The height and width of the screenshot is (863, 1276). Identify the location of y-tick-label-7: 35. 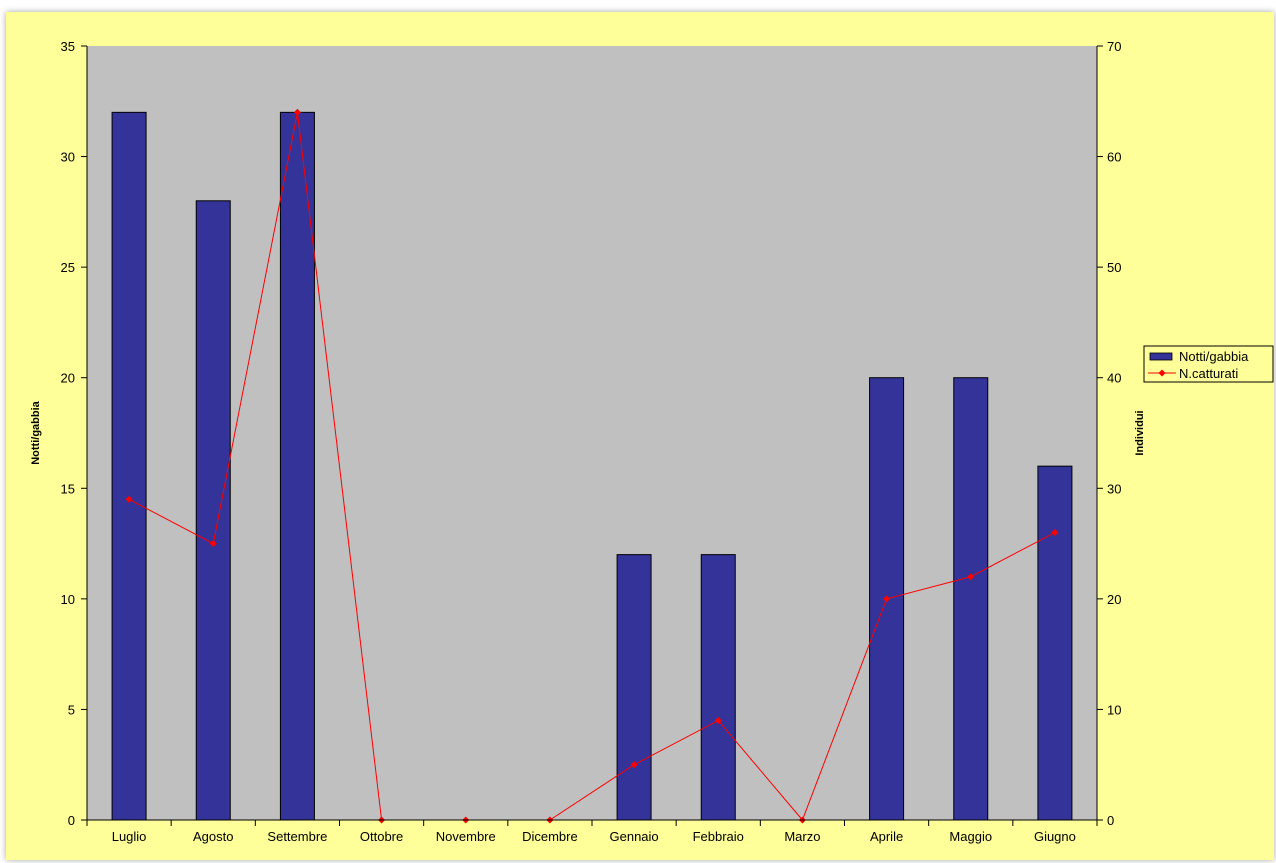
(68, 46).